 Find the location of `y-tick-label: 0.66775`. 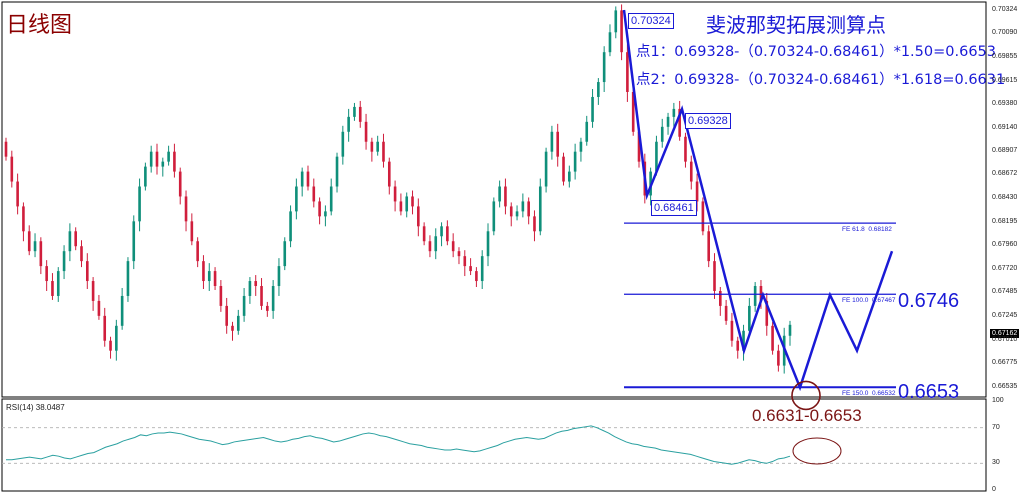

y-tick-label: 0.66775 is located at coordinates (1005, 363).